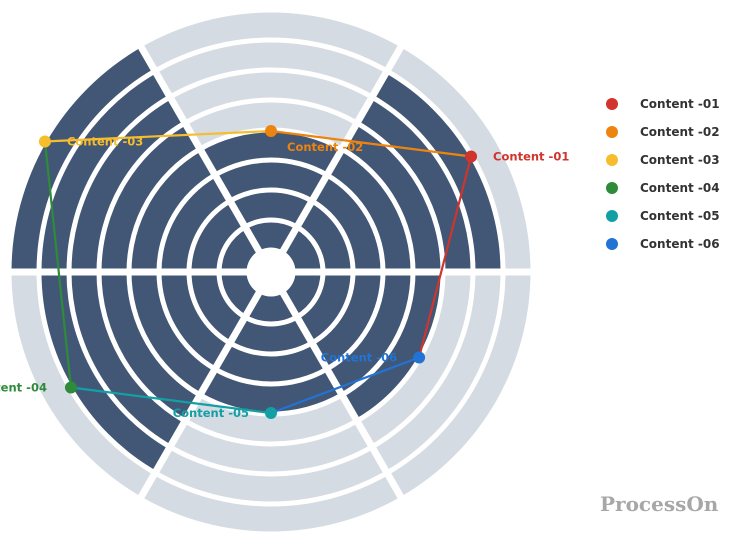 The height and width of the screenshot is (549, 740). I want to click on processon-watermark: ProcessOn, so click(659, 504).